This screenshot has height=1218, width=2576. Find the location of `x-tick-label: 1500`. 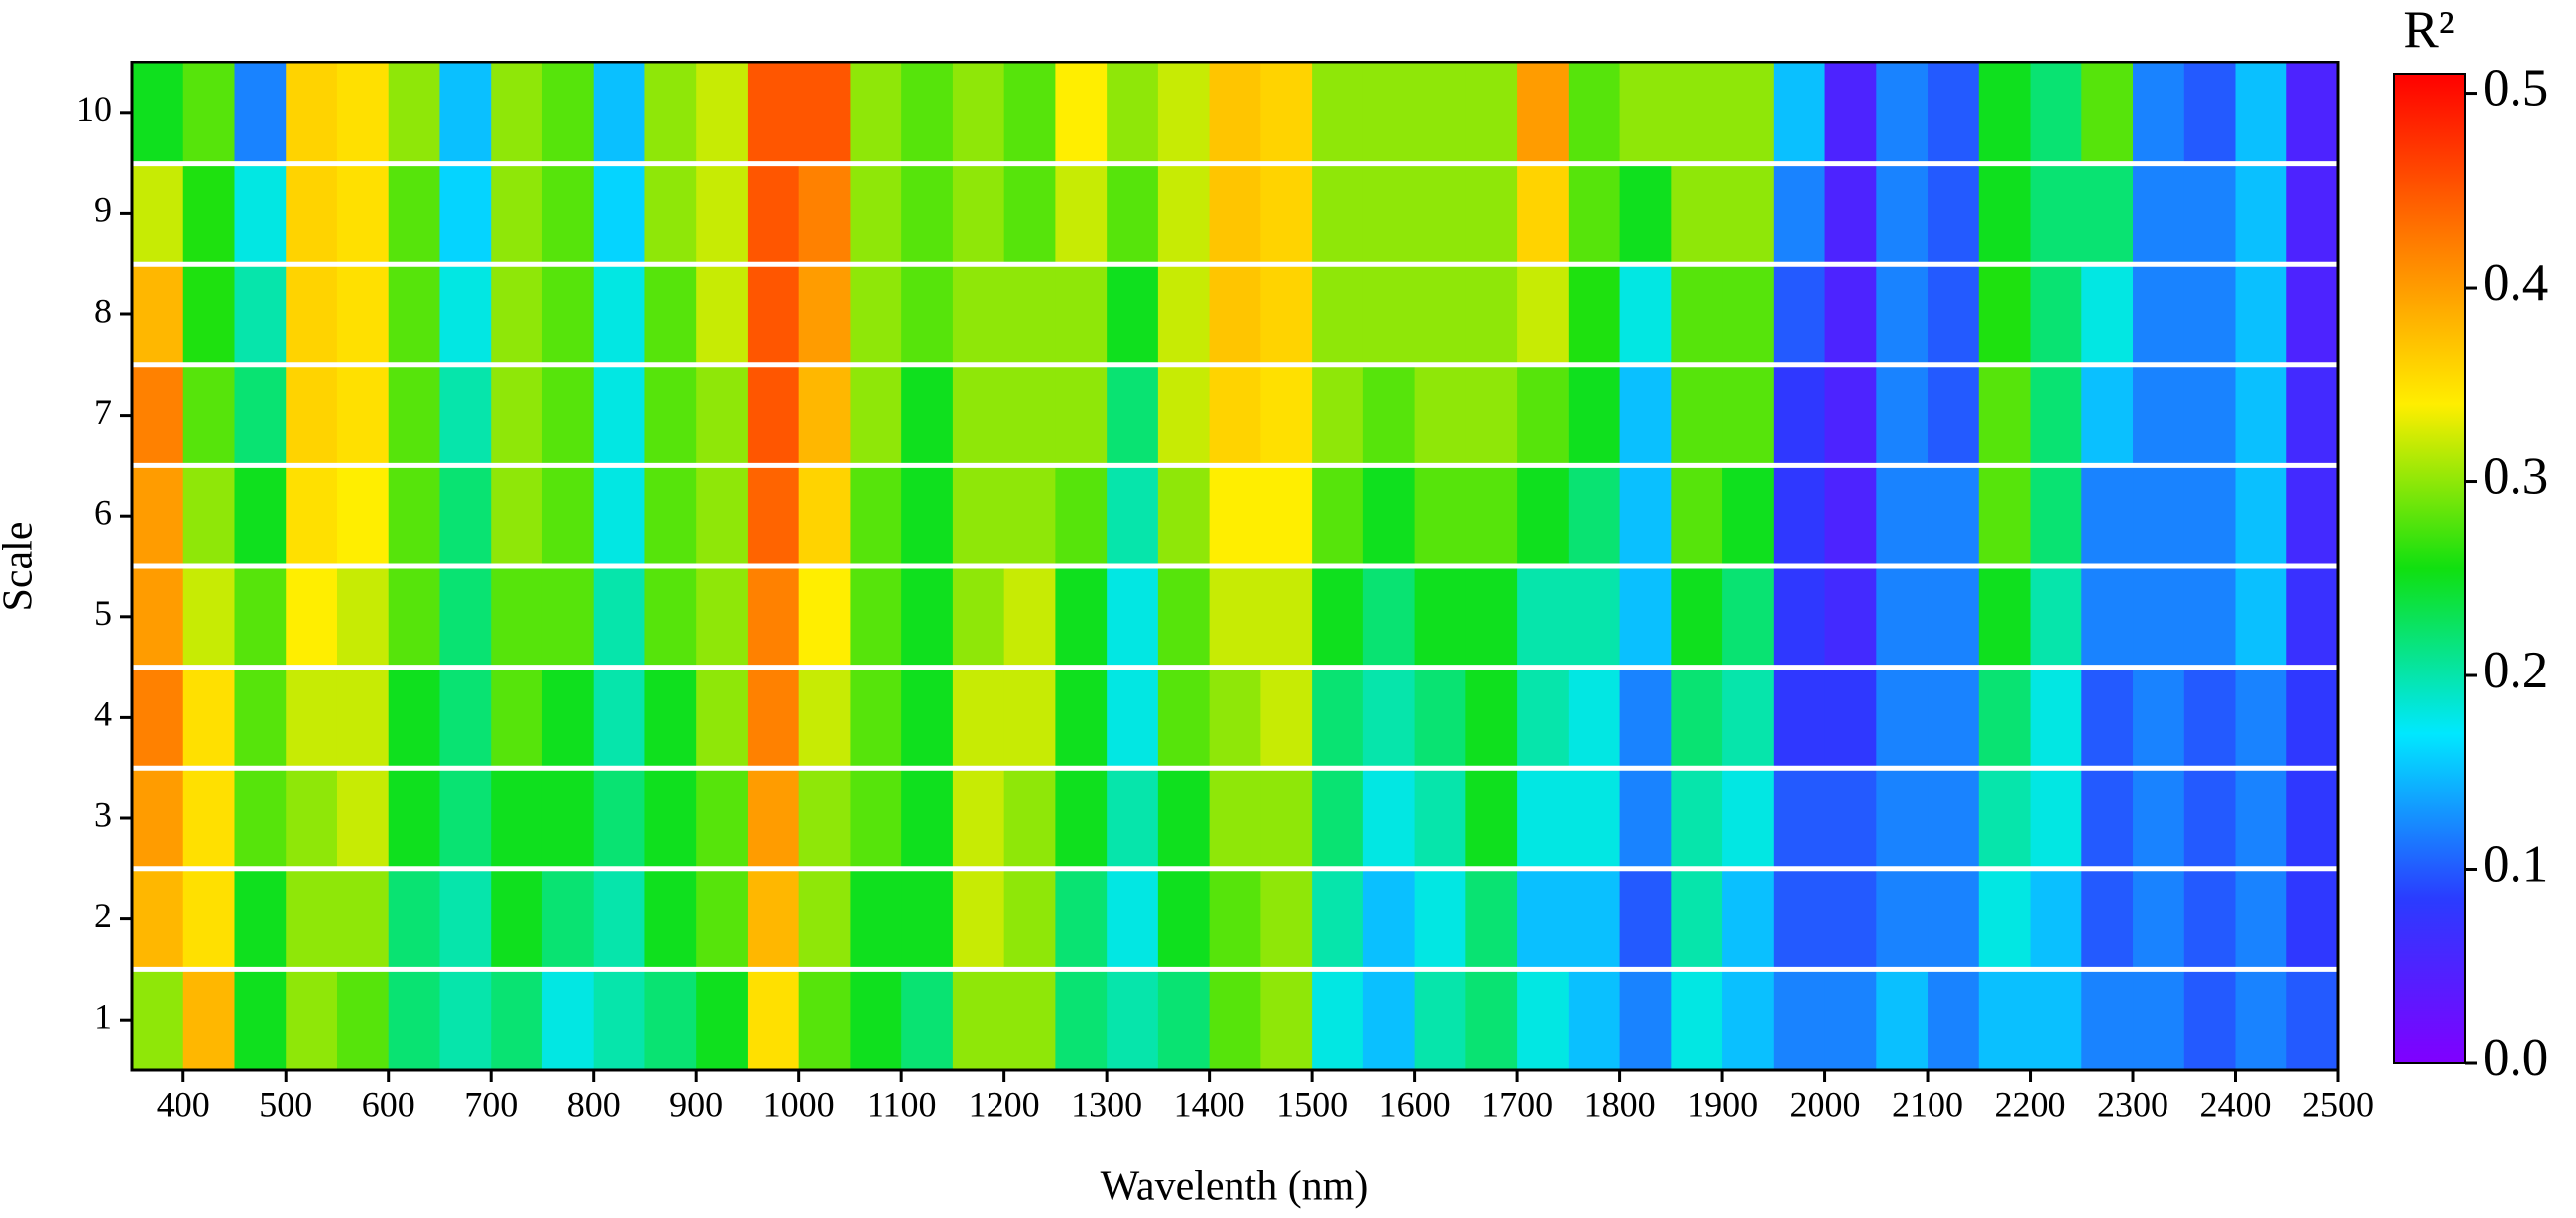

x-tick-label: 1500 is located at coordinates (1311, 1104).